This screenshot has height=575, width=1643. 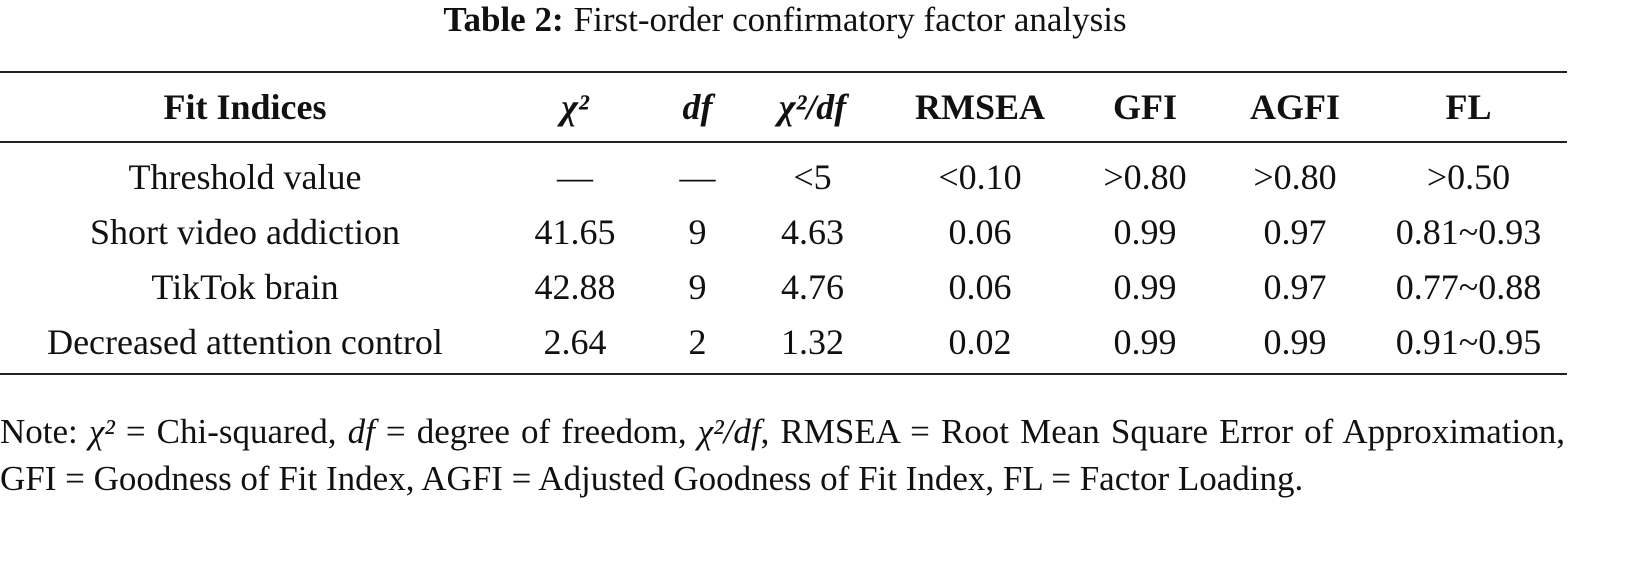 What do you see at coordinates (361, 431) in the screenshot?
I see `note-text: df` at bounding box center [361, 431].